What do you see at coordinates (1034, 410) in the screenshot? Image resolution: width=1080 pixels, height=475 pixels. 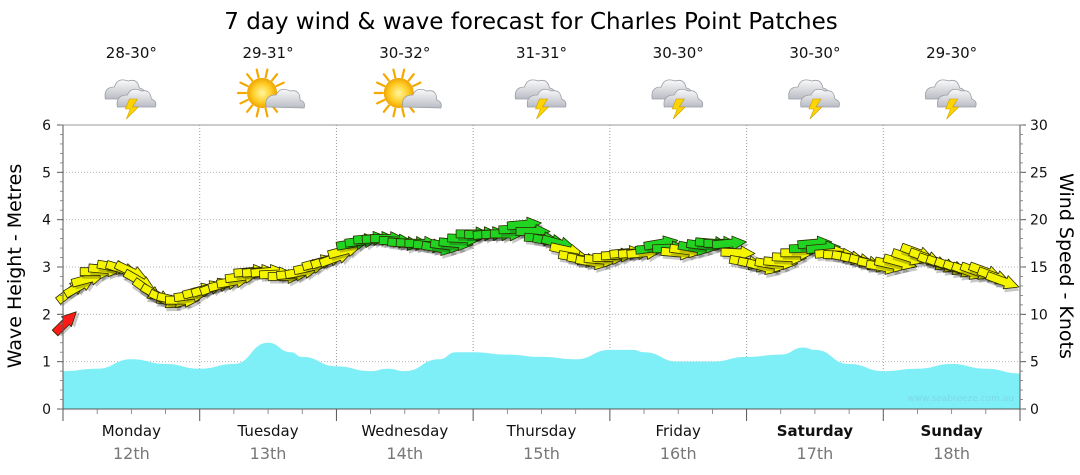 I see `right-tick-label: 0` at bounding box center [1034, 410].